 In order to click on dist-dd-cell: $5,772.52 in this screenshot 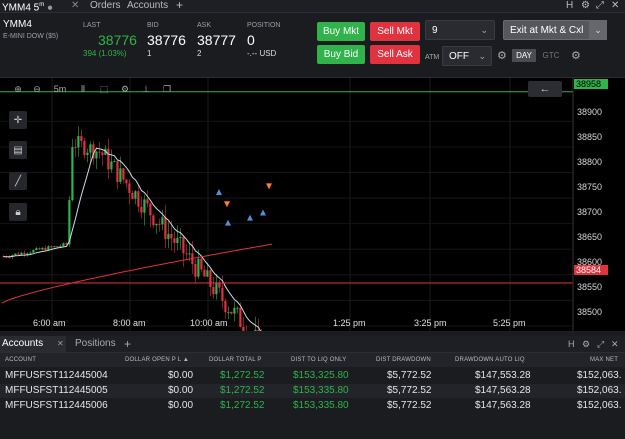, I will do `click(409, 390)`.